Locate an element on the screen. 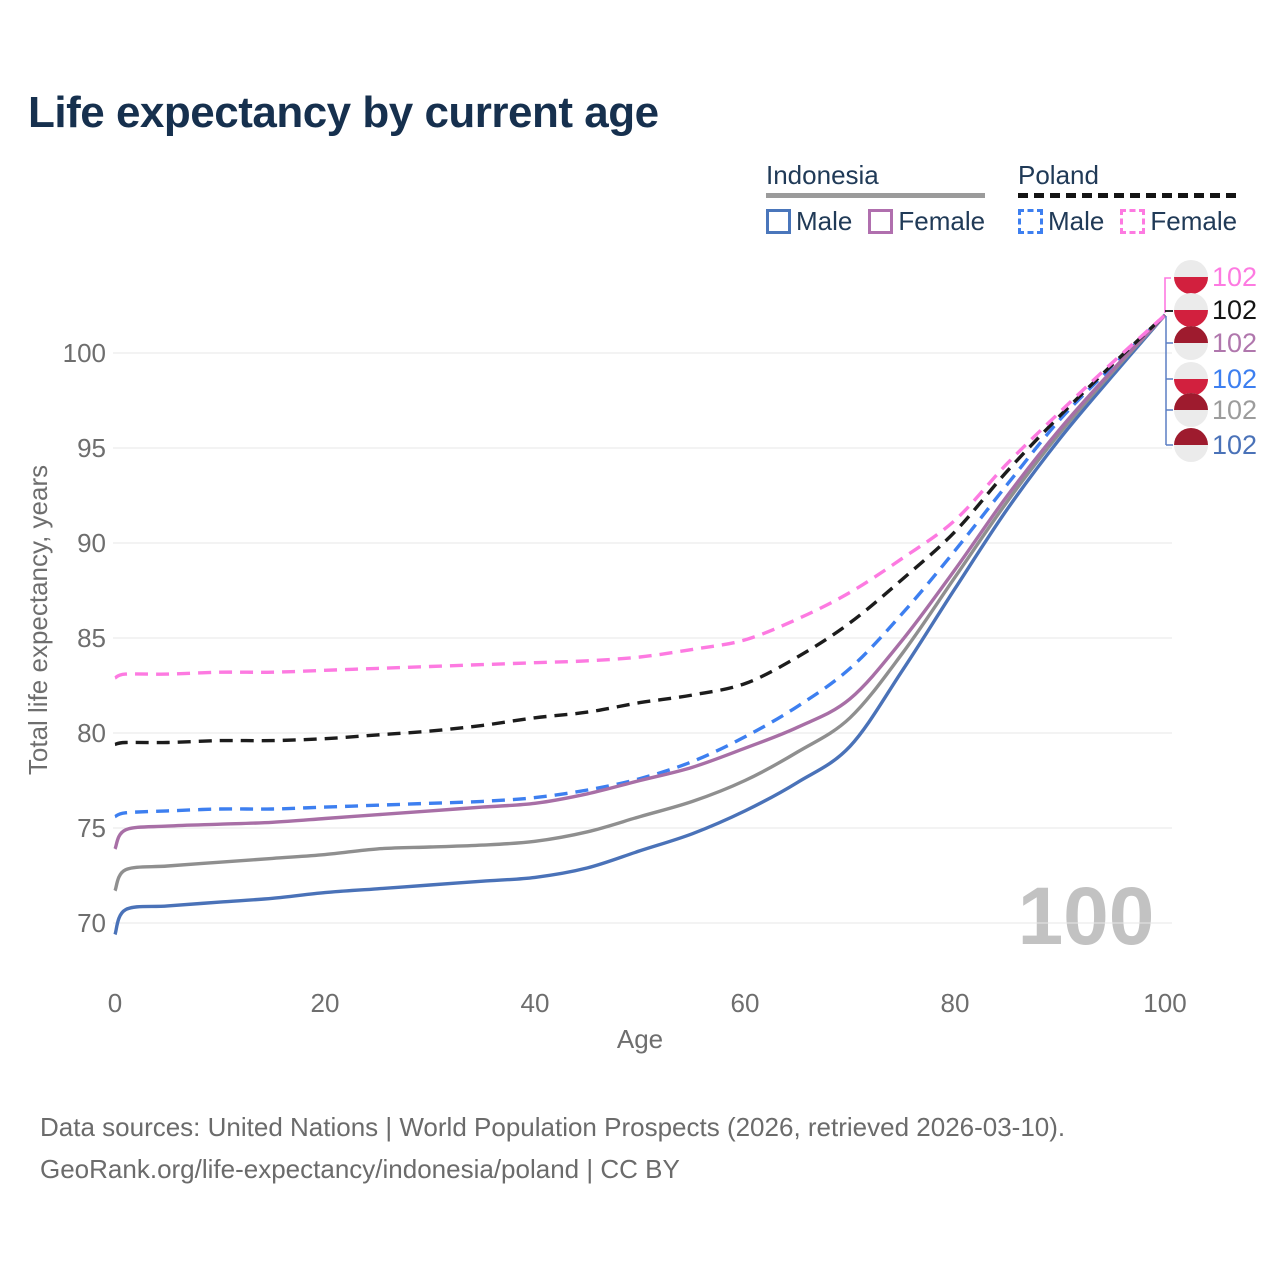 This screenshot has width=1280, height=1280. x-tick-label-80: 80 is located at coordinates (955, 1003).